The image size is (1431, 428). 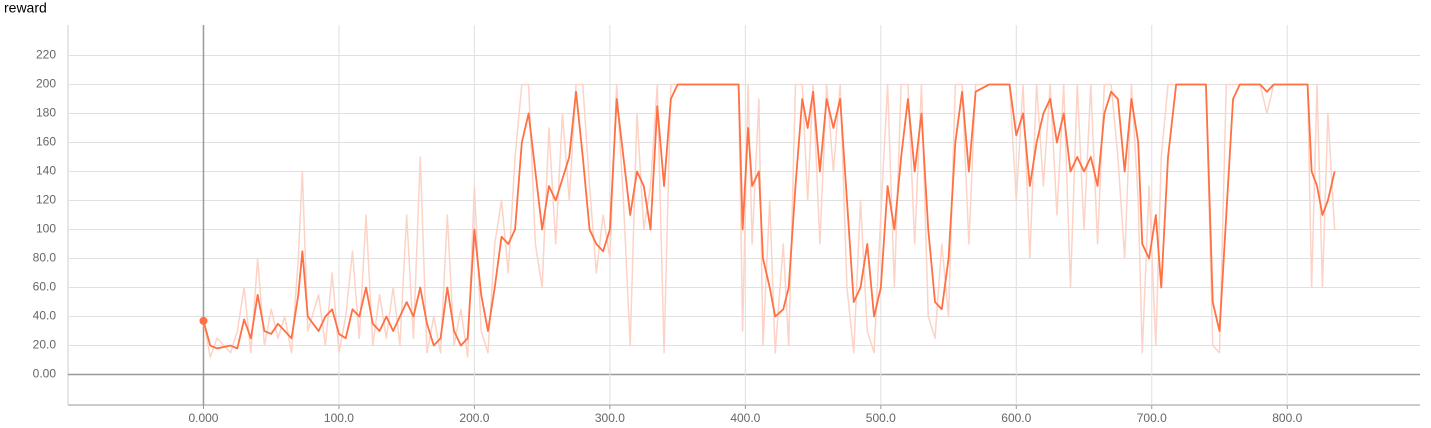 What do you see at coordinates (881, 418) in the screenshot?
I see `x-tick-label: 500.0` at bounding box center [881, 418].